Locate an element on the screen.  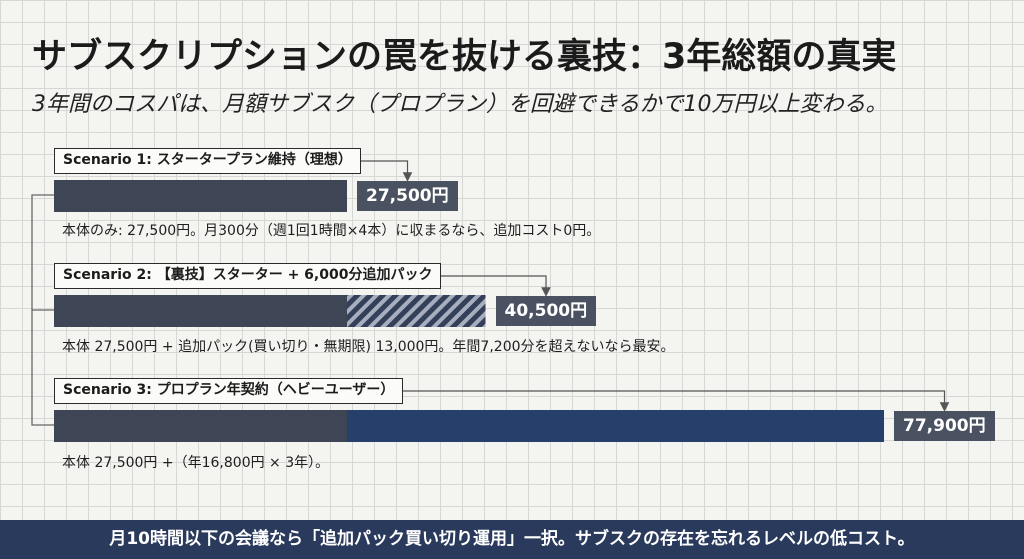
scenario-3-note: 本体 27,500円 +（年16,800円 × 3年）。 is located at coordinates (196, 463).